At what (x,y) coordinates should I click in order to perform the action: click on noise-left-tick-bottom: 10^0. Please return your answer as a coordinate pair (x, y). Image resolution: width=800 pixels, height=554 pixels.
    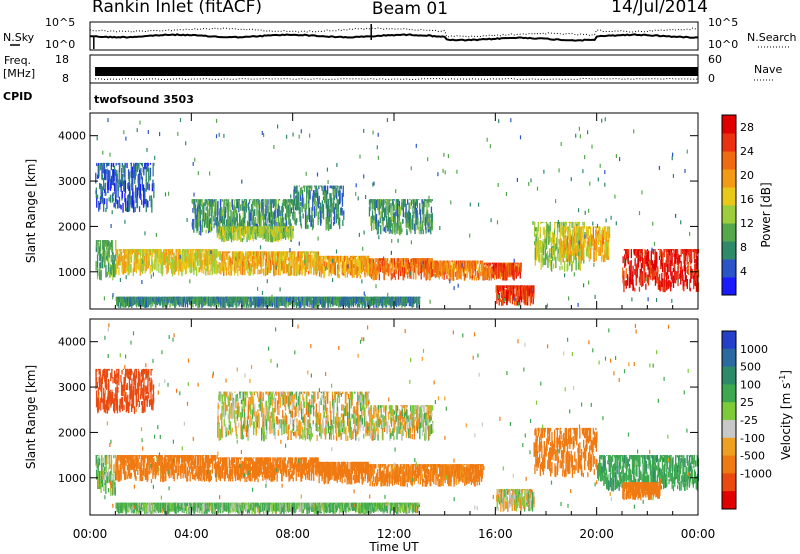
    Looking at the image, I should click on (60, 44).